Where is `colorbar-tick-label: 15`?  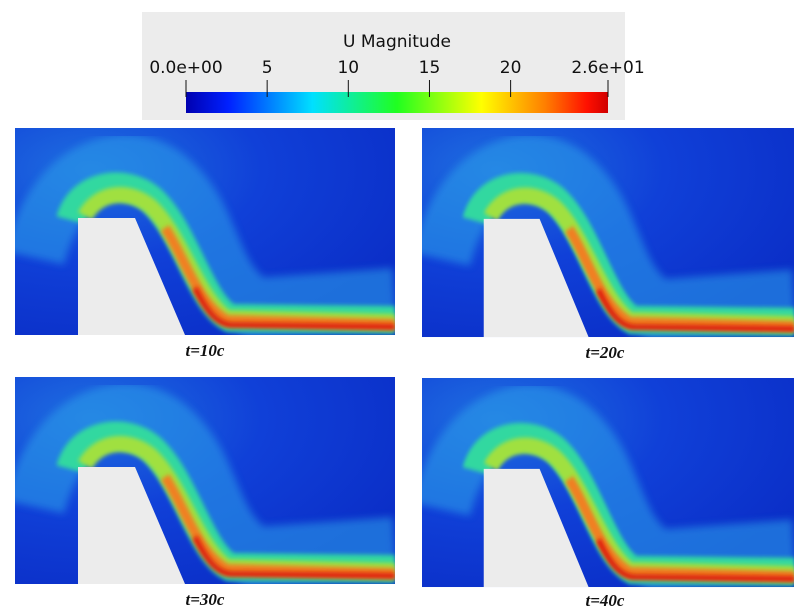 colorbar-tick-label: 15 is located at coordinates (430, 68).